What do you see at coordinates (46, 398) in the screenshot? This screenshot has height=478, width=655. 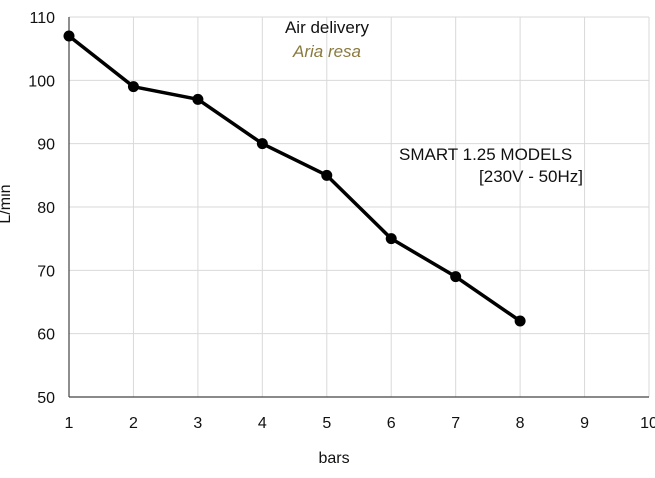 I see `y-tick-label-50: 50` at bounding box center [46, 398].